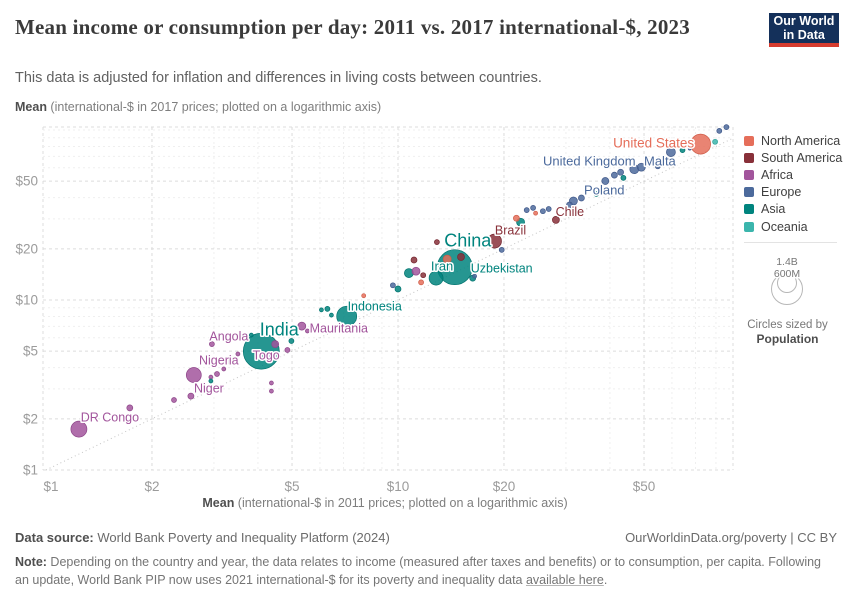  I want to click on country-label-indonesia: Indonesia, so click(375, 306).